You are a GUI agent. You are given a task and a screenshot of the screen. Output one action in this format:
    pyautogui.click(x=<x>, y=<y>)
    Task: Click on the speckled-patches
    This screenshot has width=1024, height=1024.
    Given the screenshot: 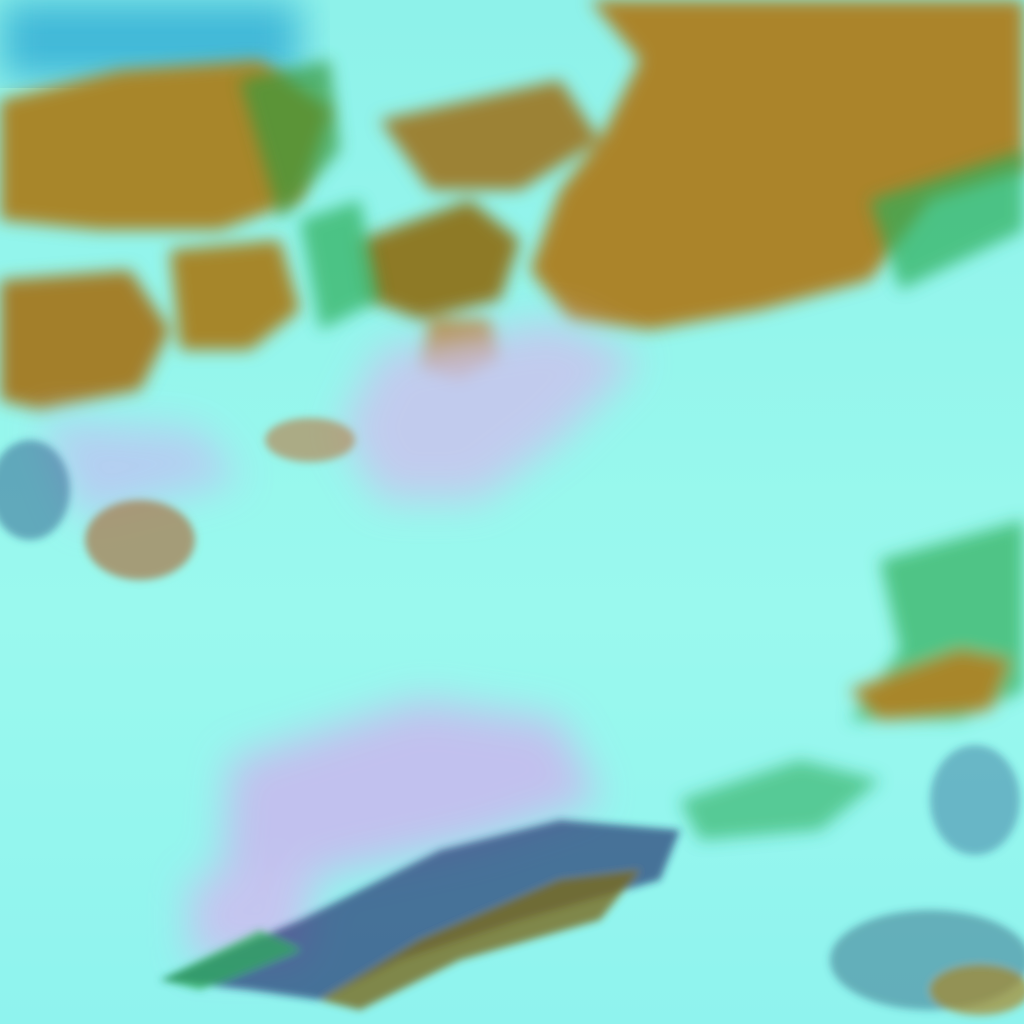 What is the action you would take?
    pyautogui.click(x=177, y=499)
    